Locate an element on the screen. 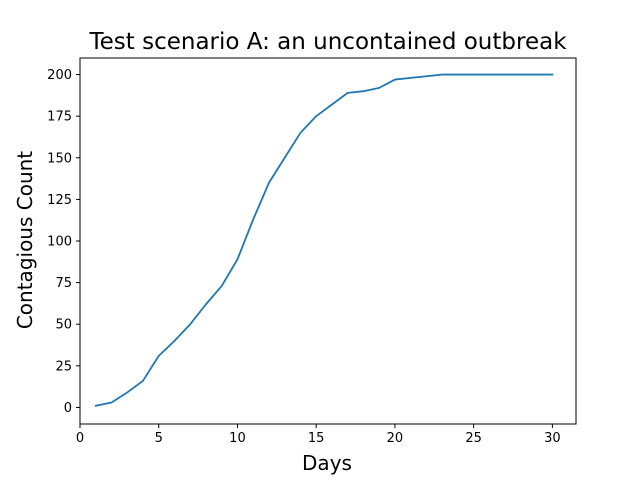 Image resolution: width=640 pixels, height=481 pixels. y-tick-label: 100 is located at coordinates (59, 242).